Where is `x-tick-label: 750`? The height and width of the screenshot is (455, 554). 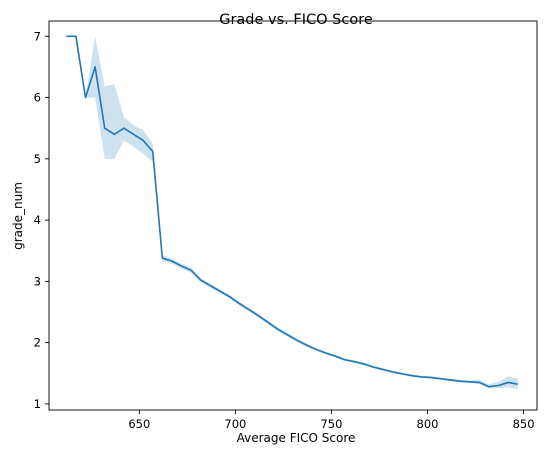 x-tick-label: 750 is located at coordinates (331, 424).